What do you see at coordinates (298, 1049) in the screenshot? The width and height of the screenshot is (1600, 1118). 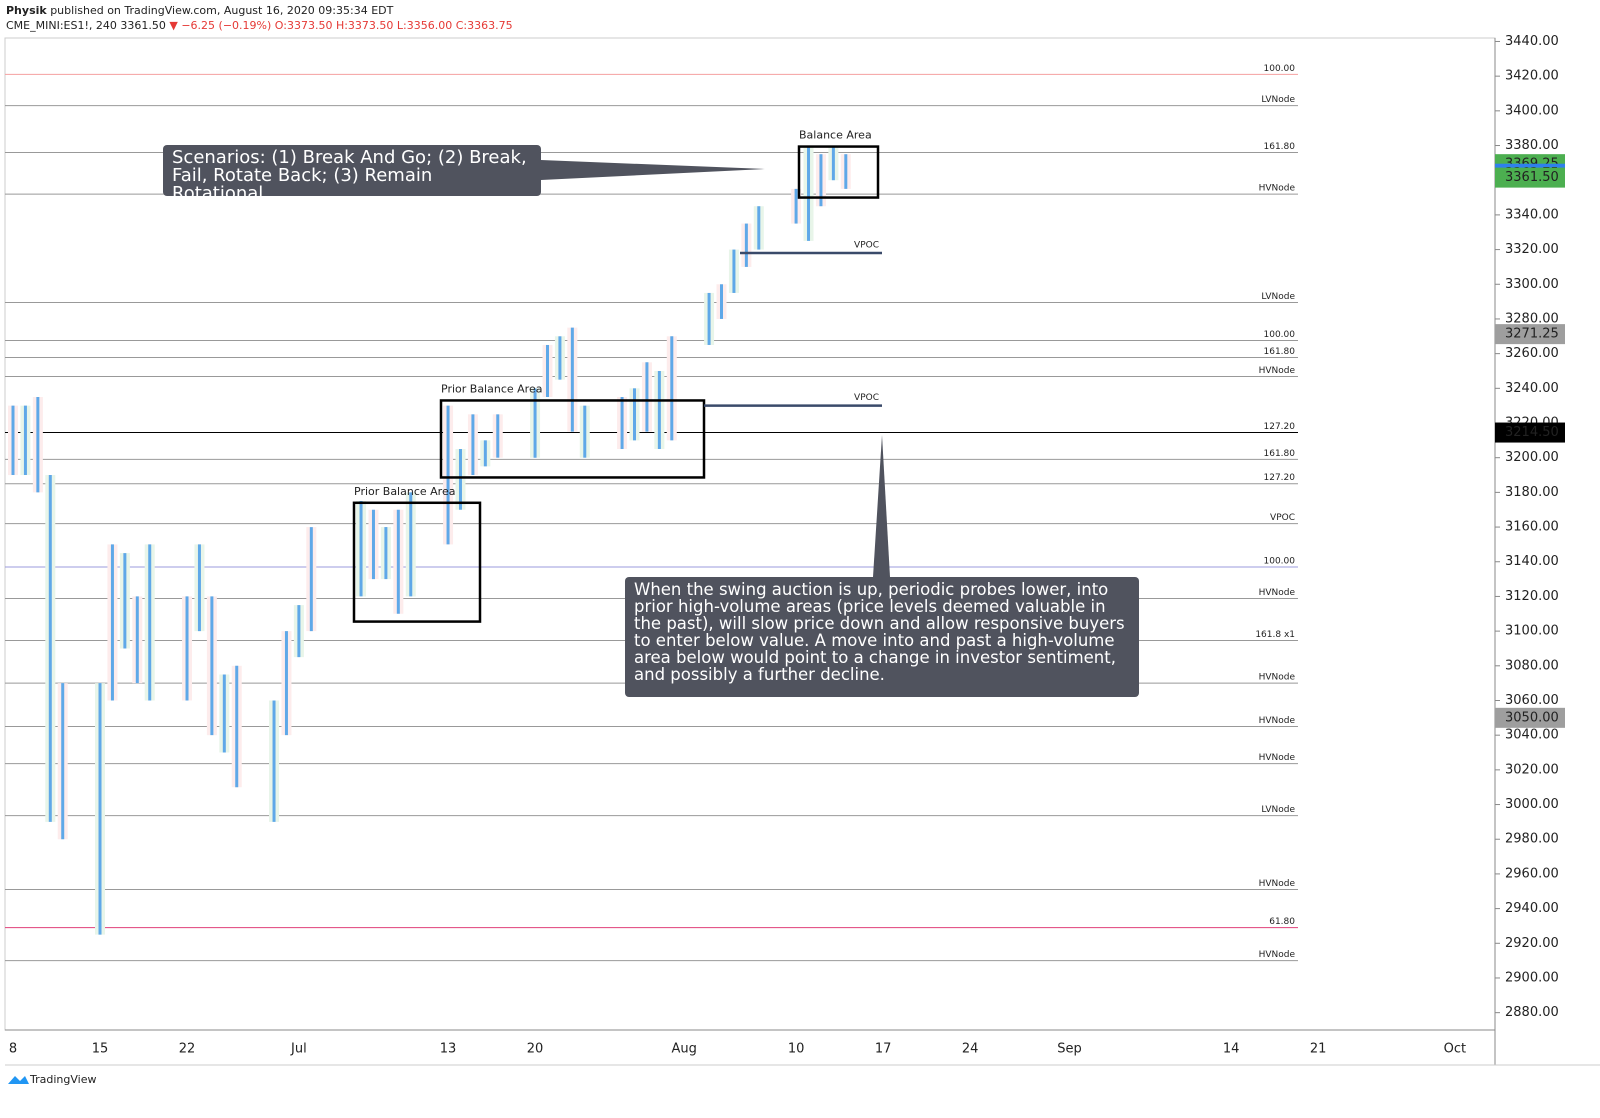 I see `x-tick-label: Jul` at bounding box center [298, 1049].